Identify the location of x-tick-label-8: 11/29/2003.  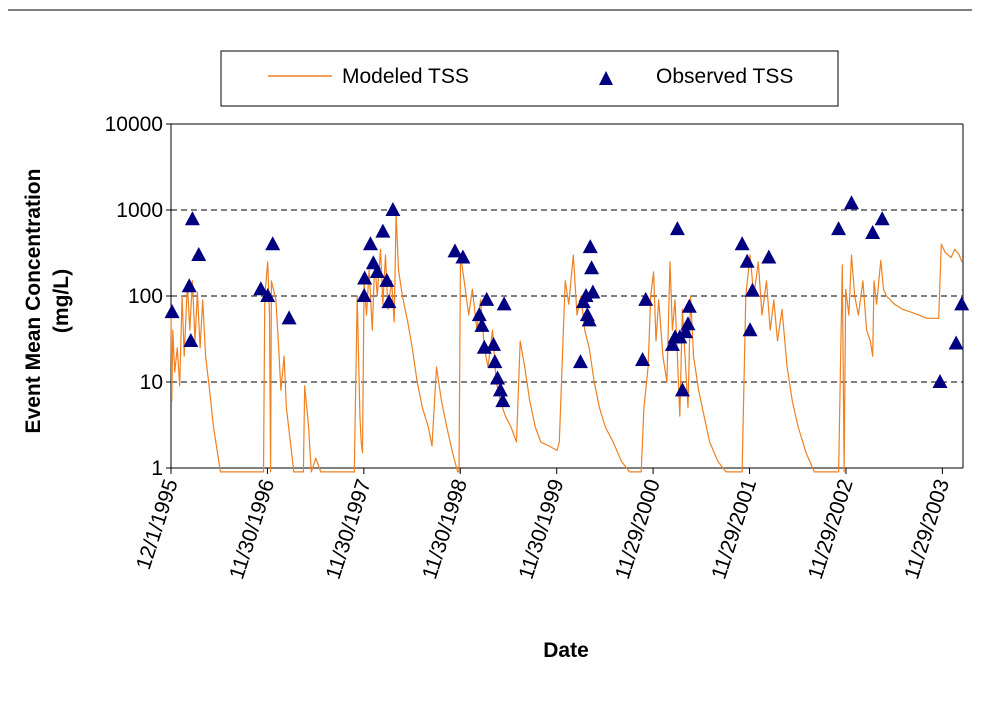
(927, 529).